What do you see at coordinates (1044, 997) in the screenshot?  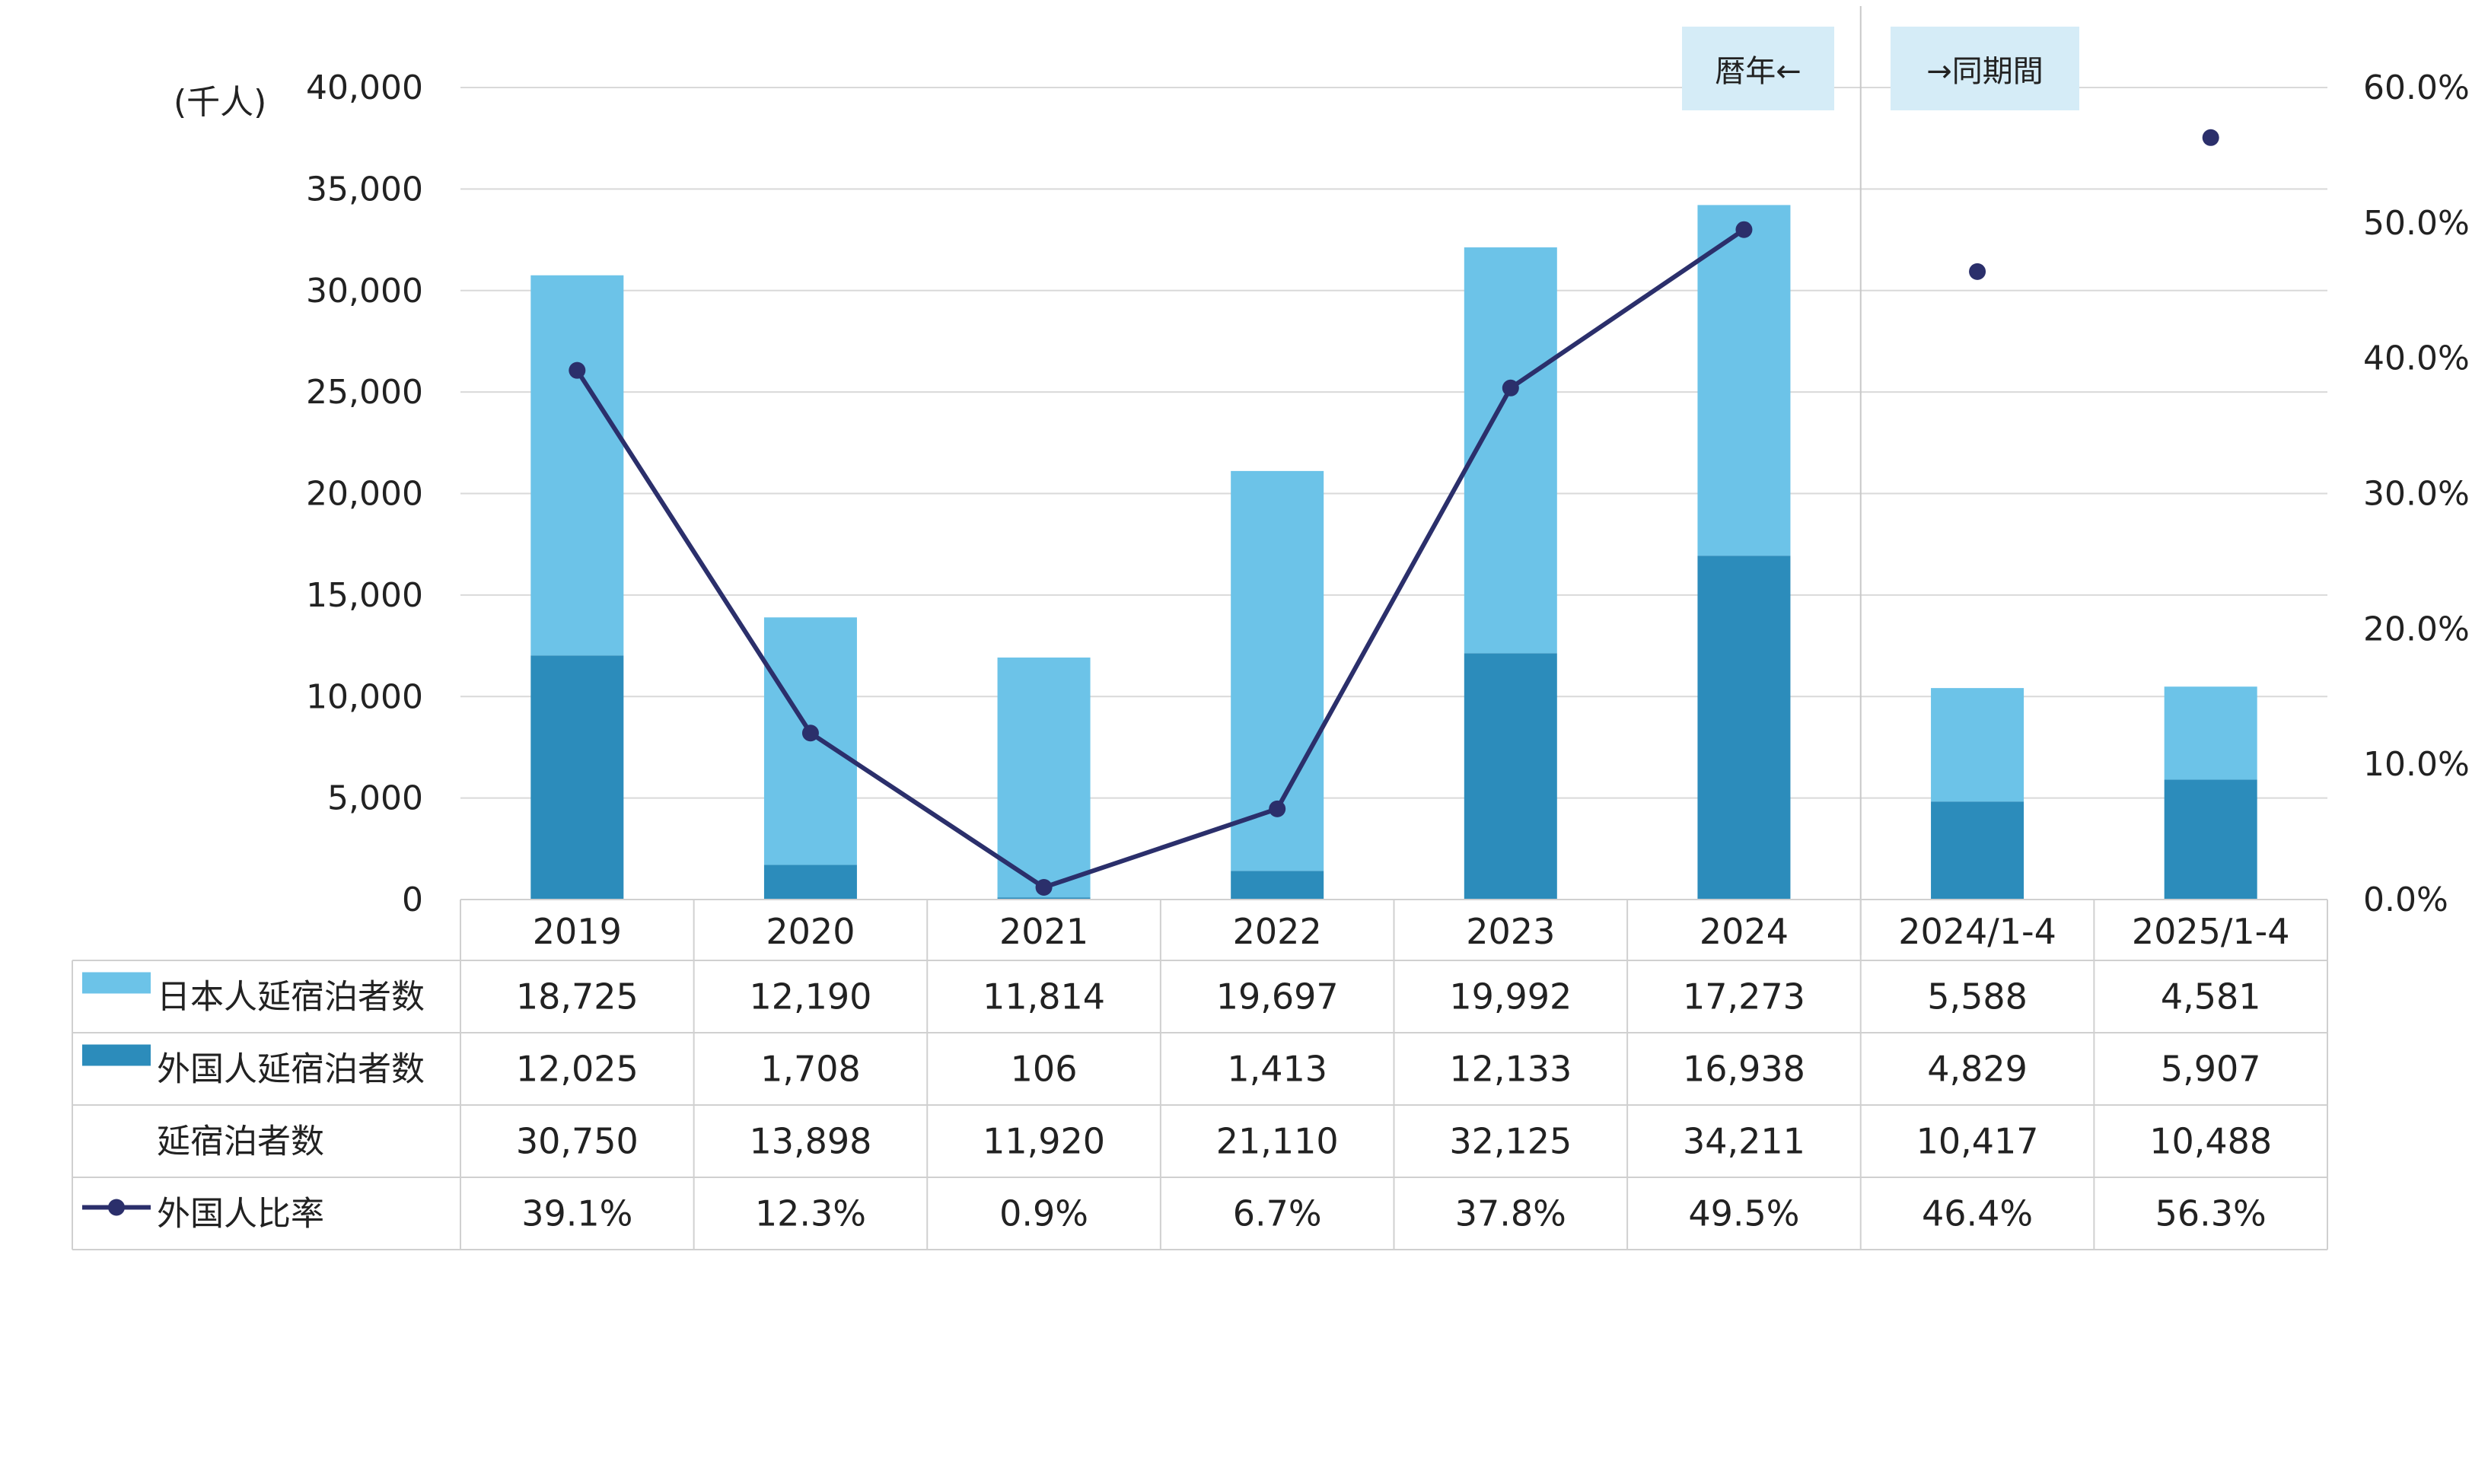 I see `table-cell-japanese: 11,814` at bounding box center [1044, 997].